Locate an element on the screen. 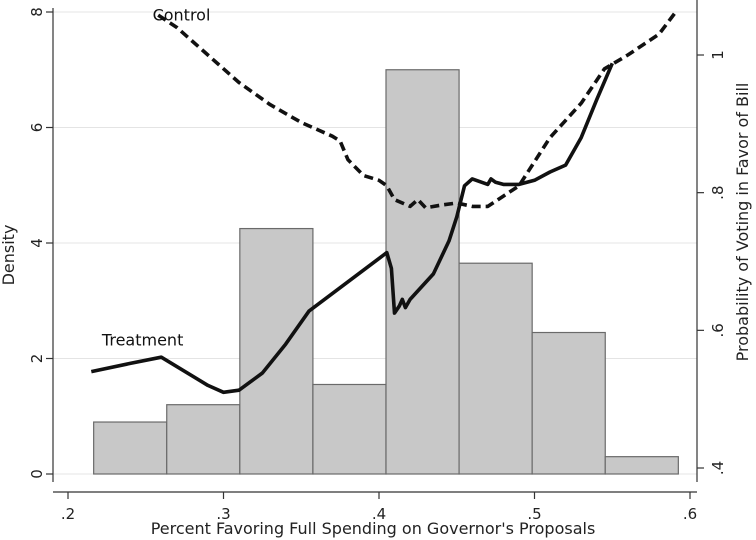  x-tick-label-.3: .3 is located at coordinates (223, 514).